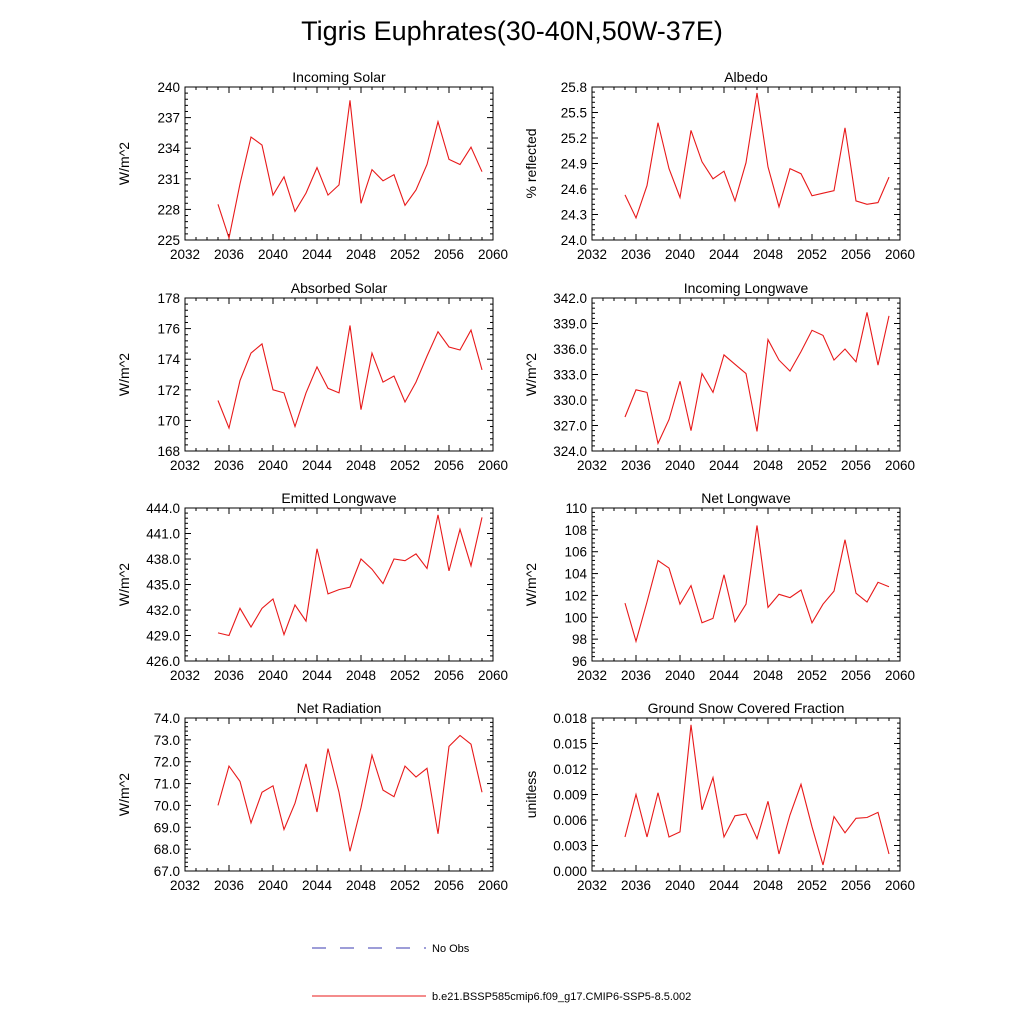 The height and width of the screenshot is (1024, 1024). I want to click on y-tick-label: 98, so click(579, 639).